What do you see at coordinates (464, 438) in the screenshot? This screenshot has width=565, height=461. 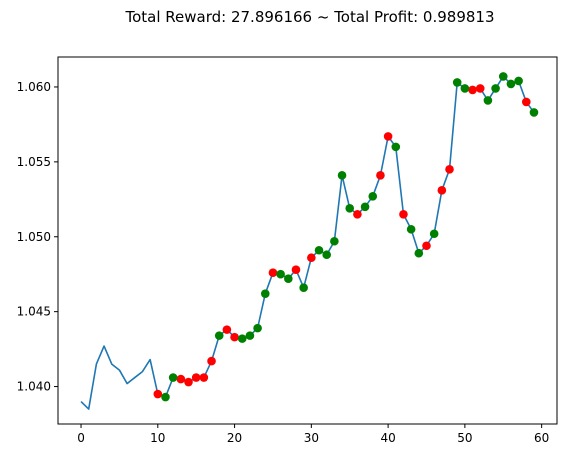 I see `x-tick-label: 50` at bounding box center [464, 438].